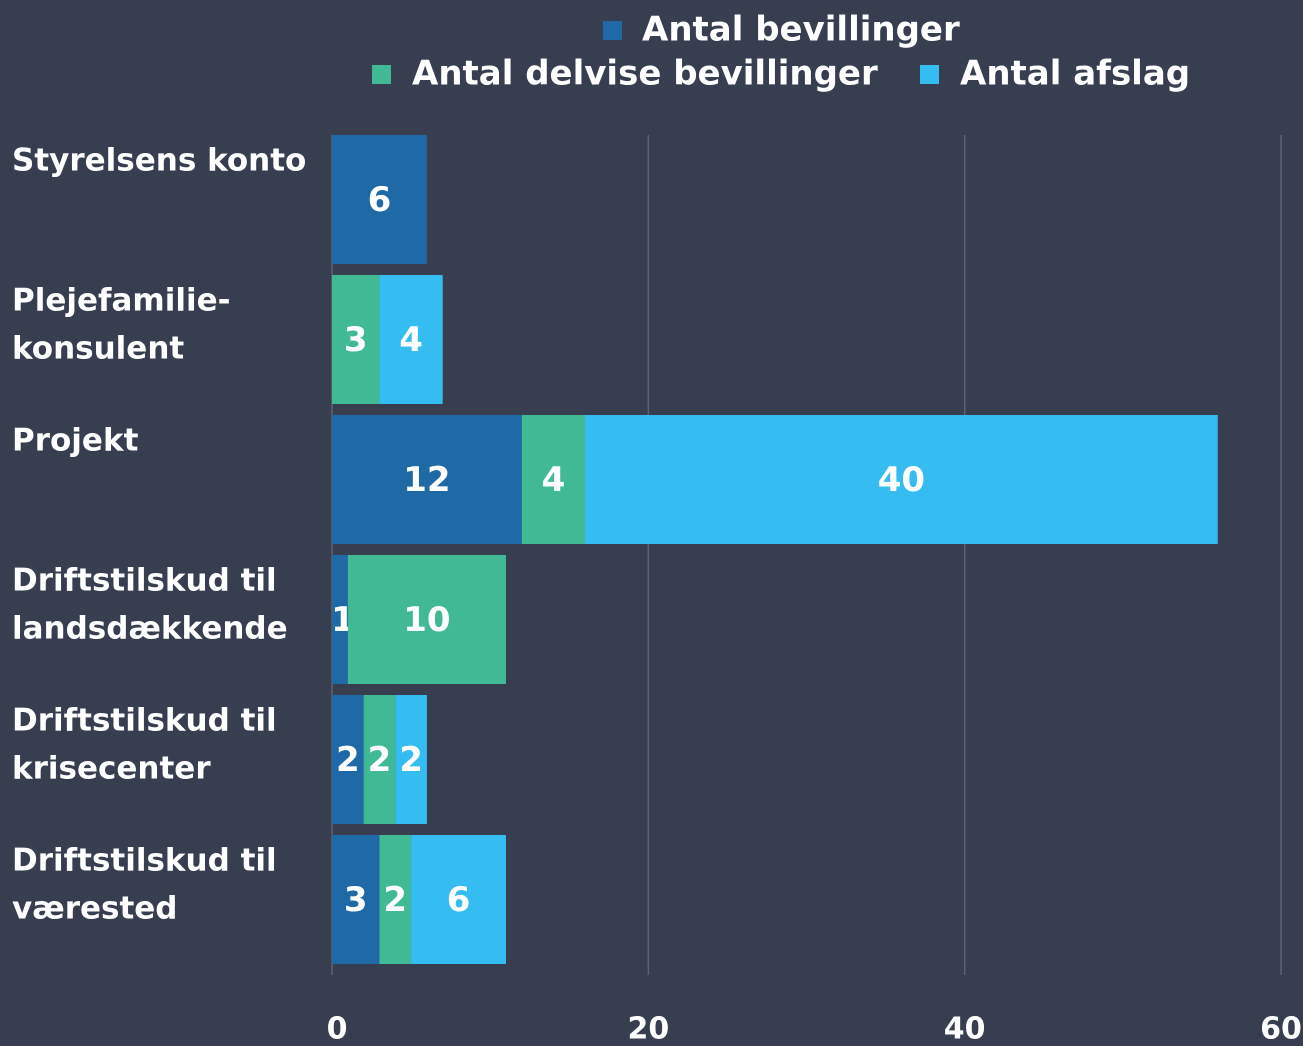 This screenshot has height=1046, width=1303. Describe the element at coordinates (648, 1029) in the screenshot. I see `x-tick-label: 20` at that location.